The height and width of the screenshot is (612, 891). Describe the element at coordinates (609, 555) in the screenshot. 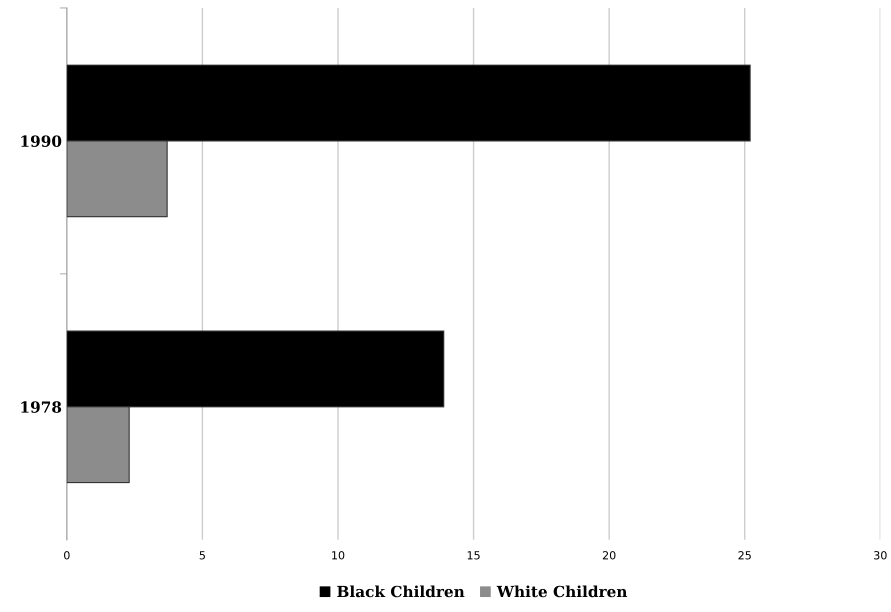

I see `x-tick-label: 20` at that location.